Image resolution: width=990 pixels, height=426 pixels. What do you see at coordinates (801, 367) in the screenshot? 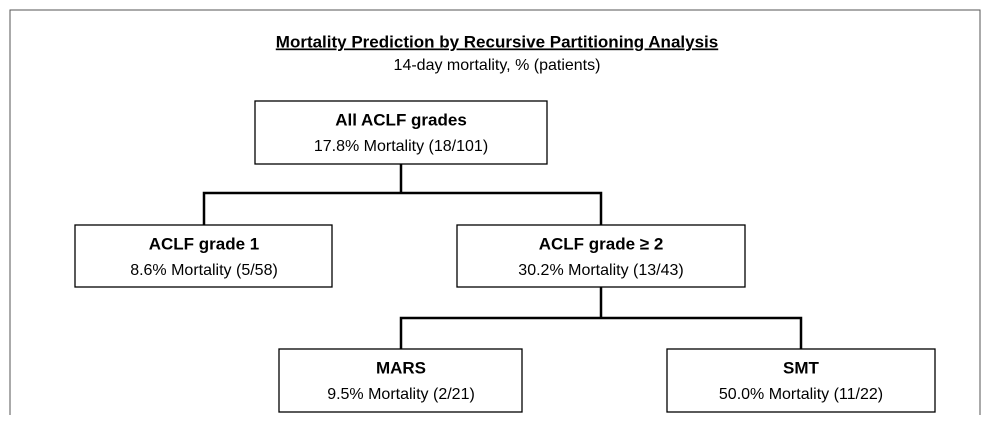
I see `node-label: SMT` at bounding box center [801, 367].